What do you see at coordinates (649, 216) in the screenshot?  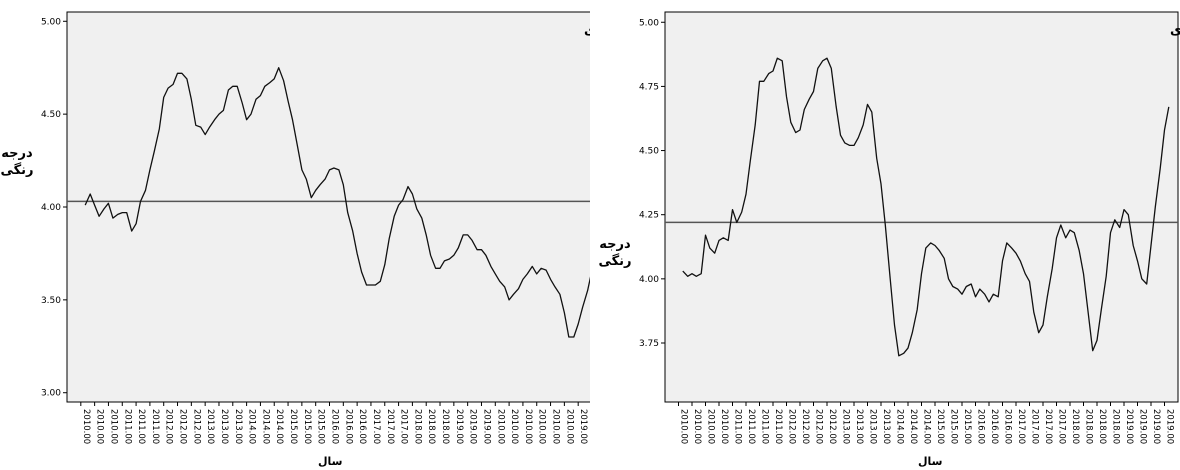 I see `y-tick-label: 4.25` at bounding box center [649, 216].